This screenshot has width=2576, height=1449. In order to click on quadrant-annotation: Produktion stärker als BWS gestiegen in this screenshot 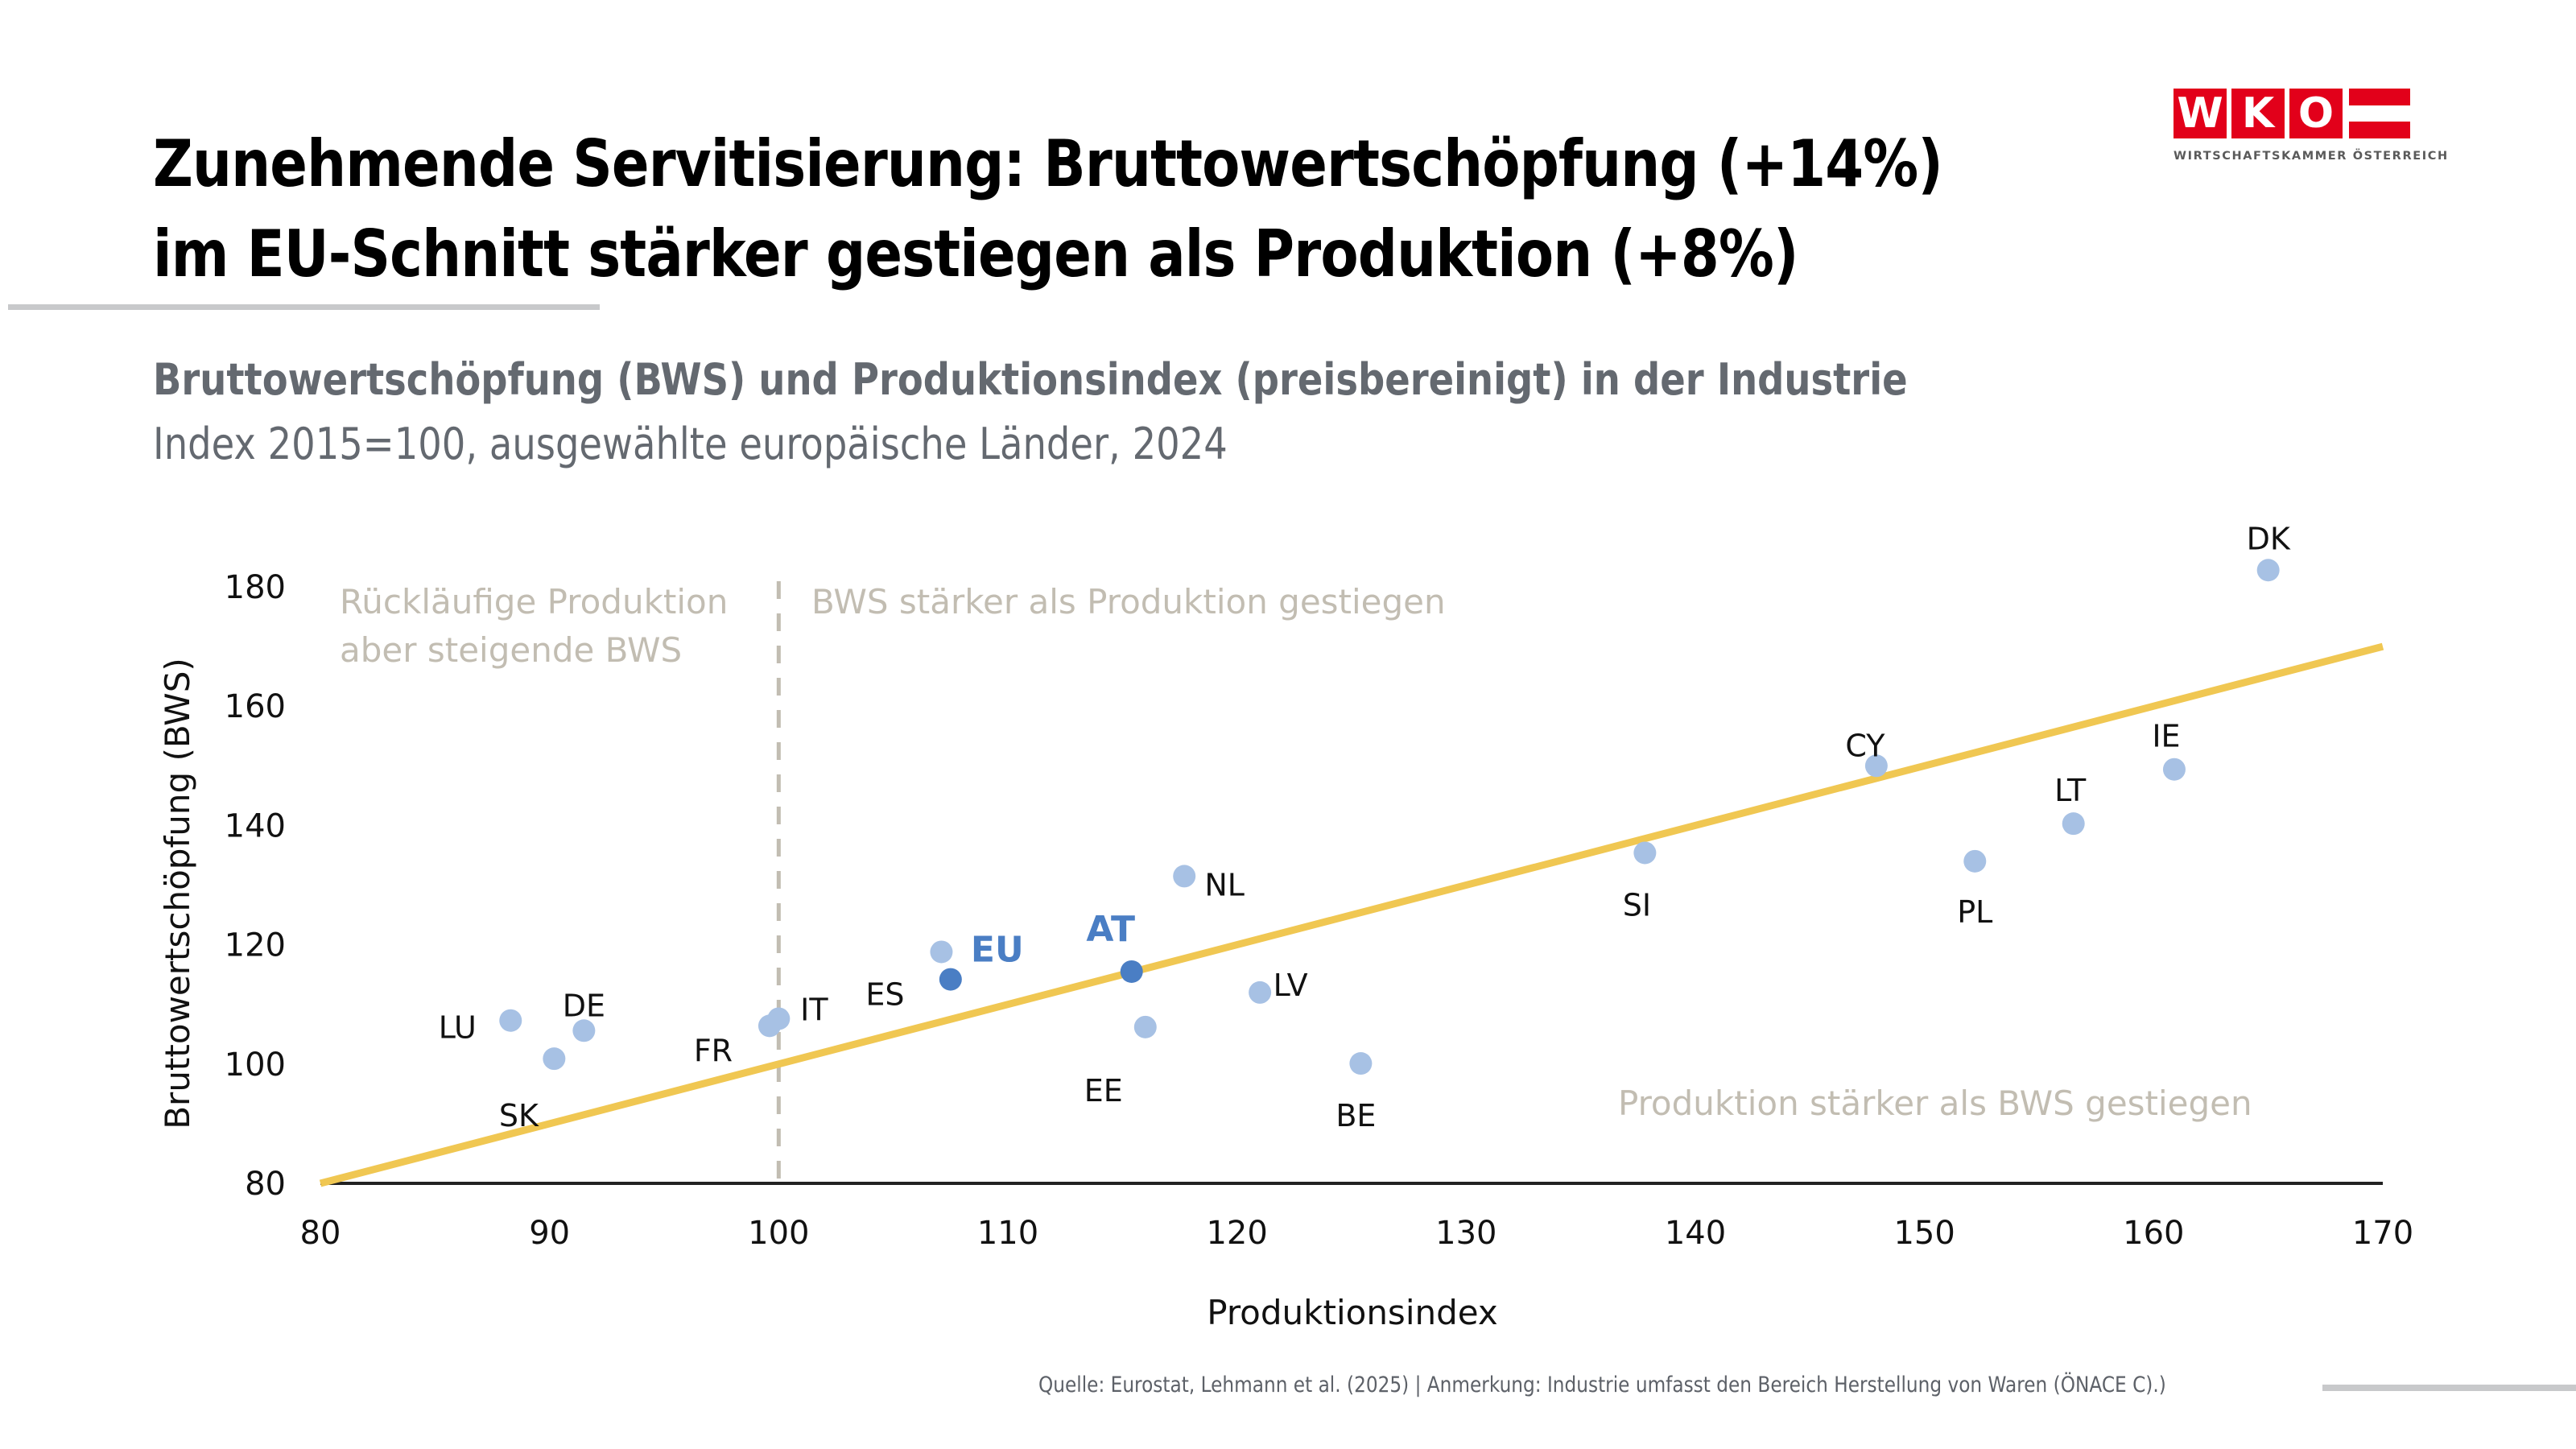, I will do `click(1935, 1103)`.